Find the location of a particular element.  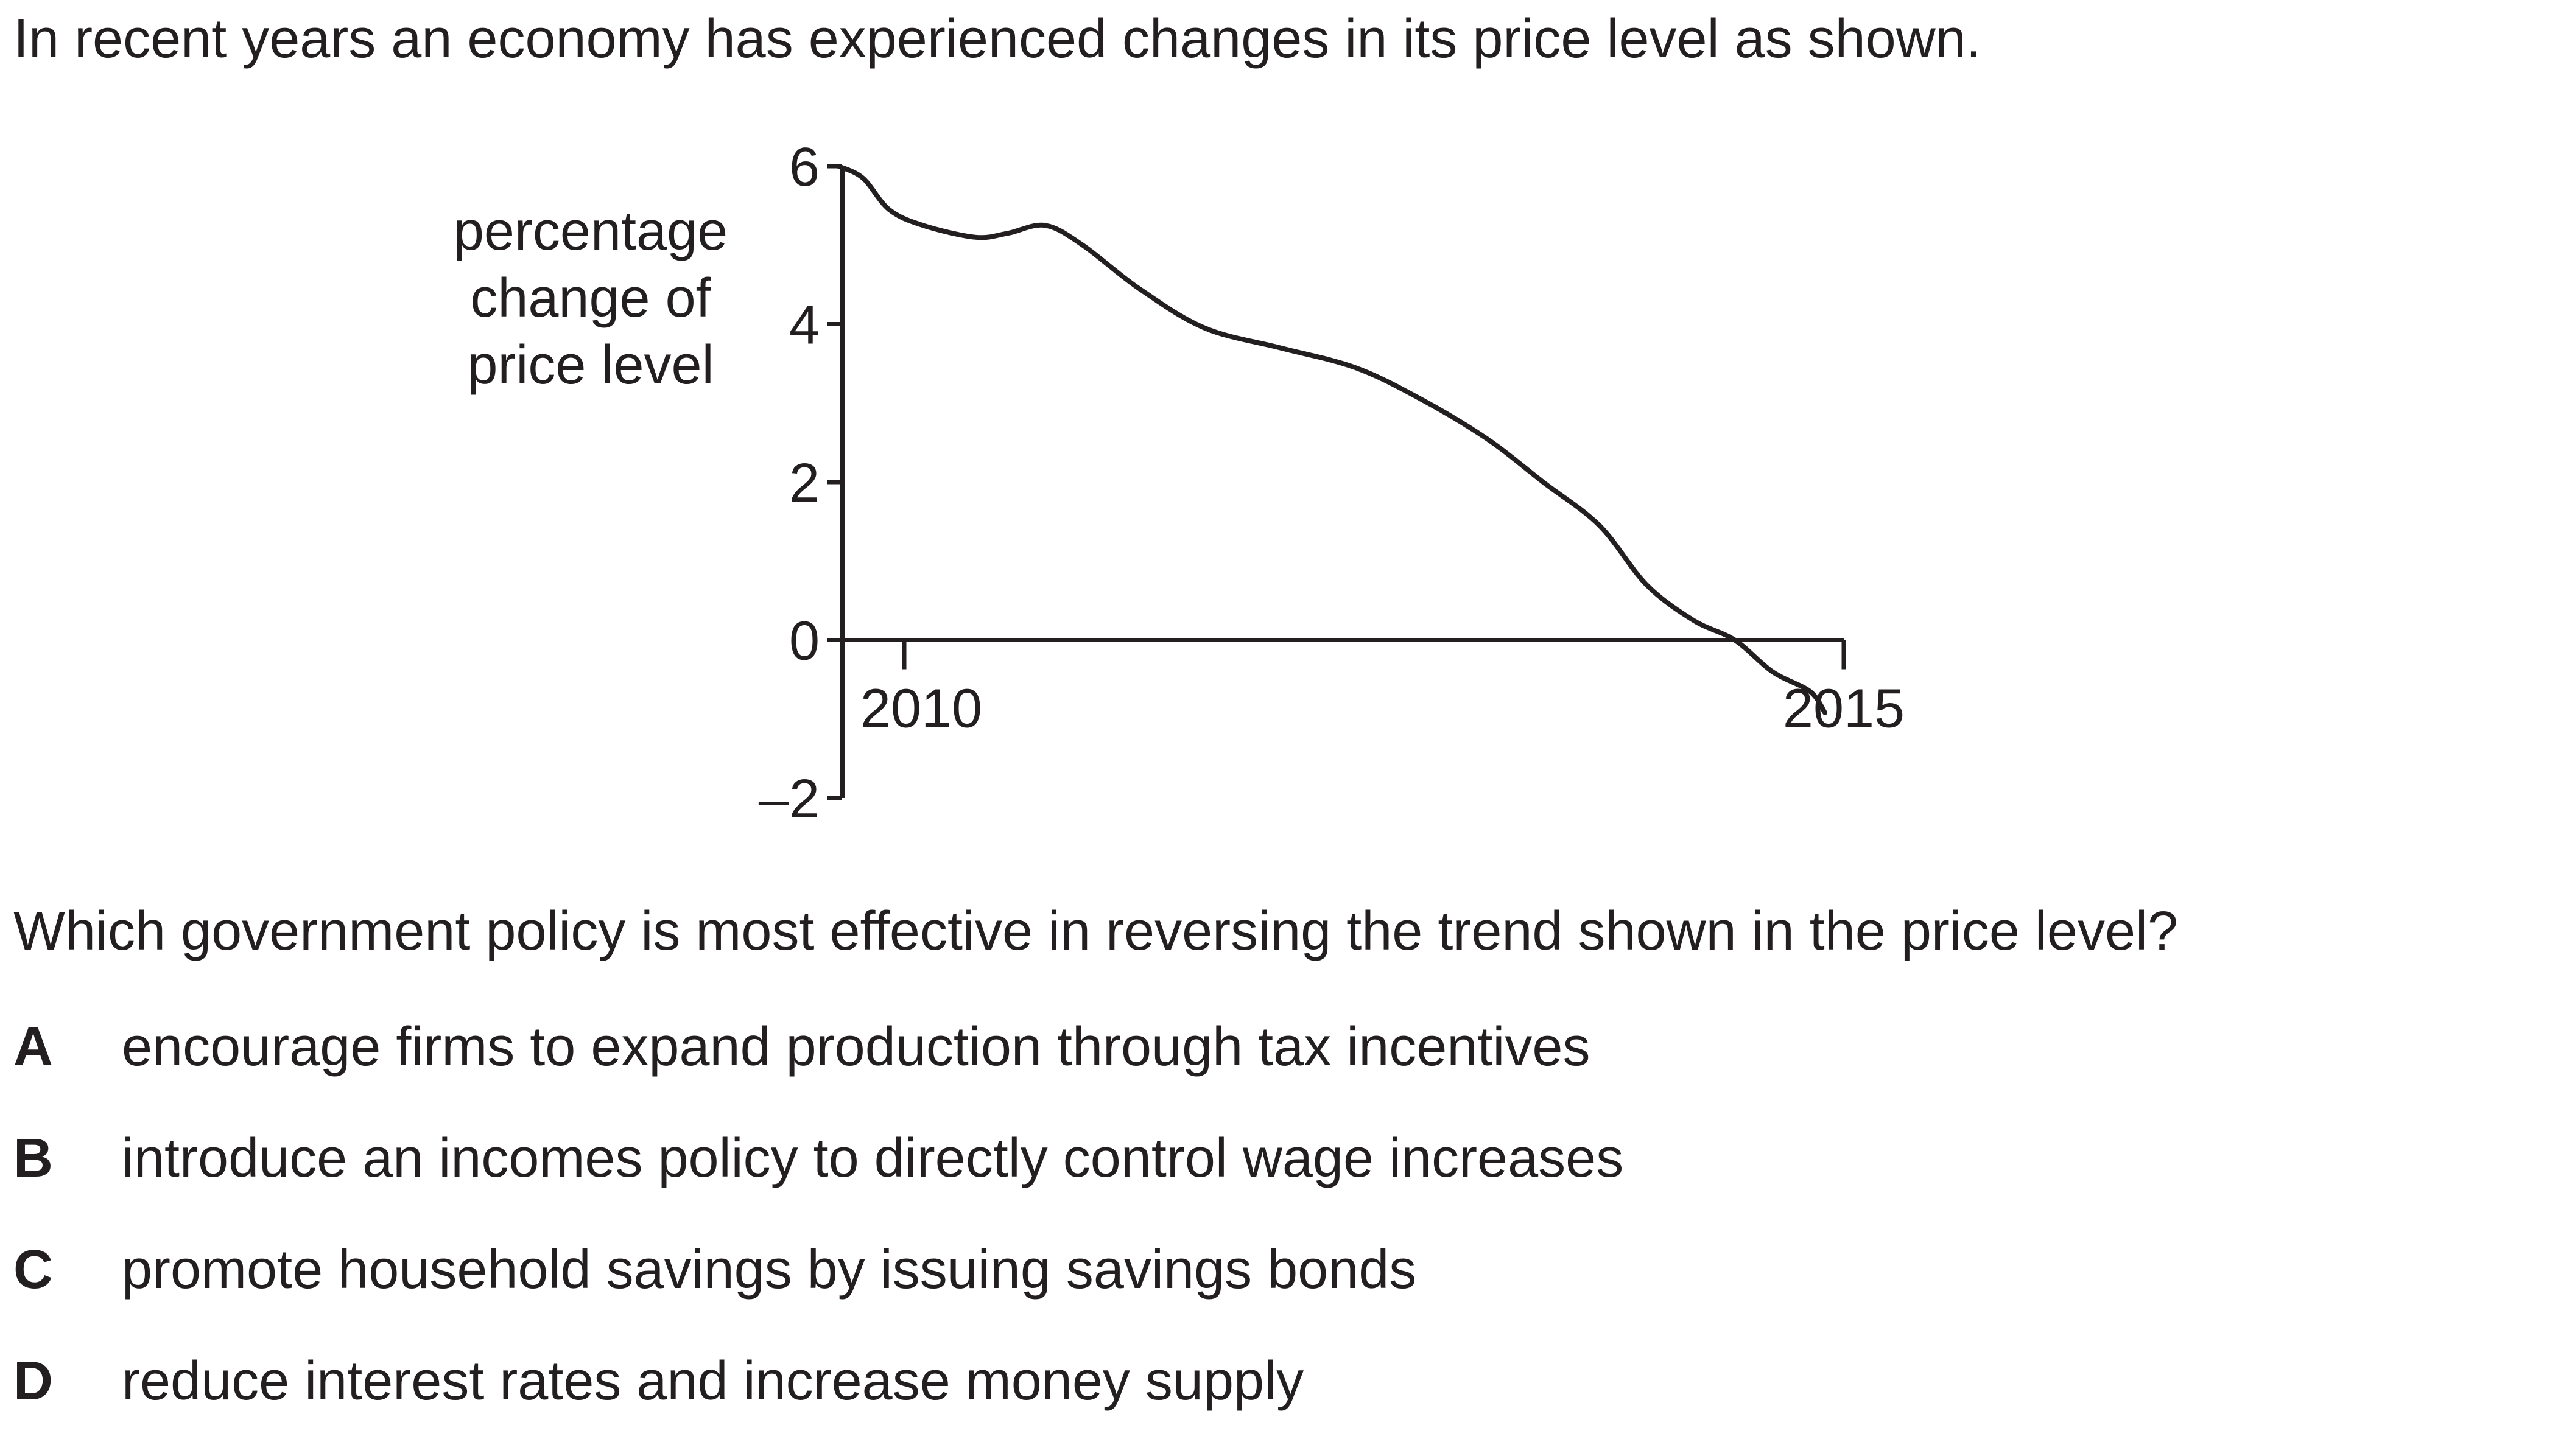

y-axis-label-line-1: percentage is located at coordinates (591, 231).